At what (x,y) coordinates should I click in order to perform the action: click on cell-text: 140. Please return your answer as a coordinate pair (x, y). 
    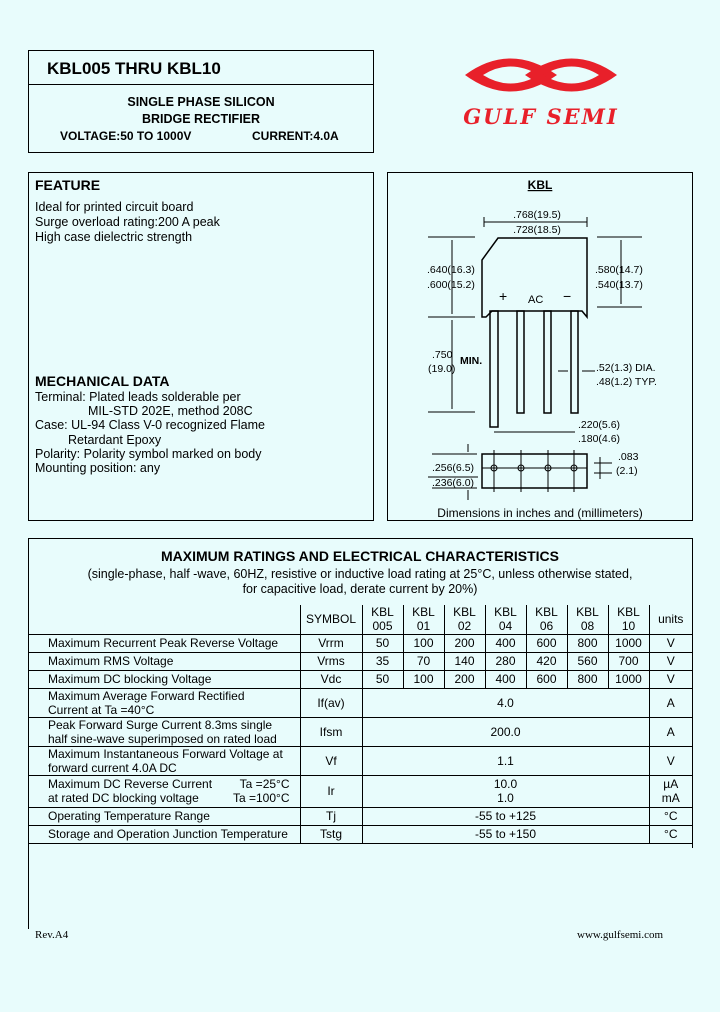
    Looking at the image, I should click on (464, 661).